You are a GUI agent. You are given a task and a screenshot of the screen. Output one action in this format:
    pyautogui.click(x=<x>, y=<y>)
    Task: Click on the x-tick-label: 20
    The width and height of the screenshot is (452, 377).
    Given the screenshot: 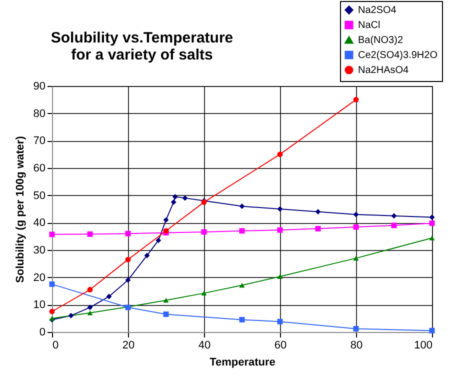 What is the action you would take?
    pyautogui.click(x=128, y=346)
    